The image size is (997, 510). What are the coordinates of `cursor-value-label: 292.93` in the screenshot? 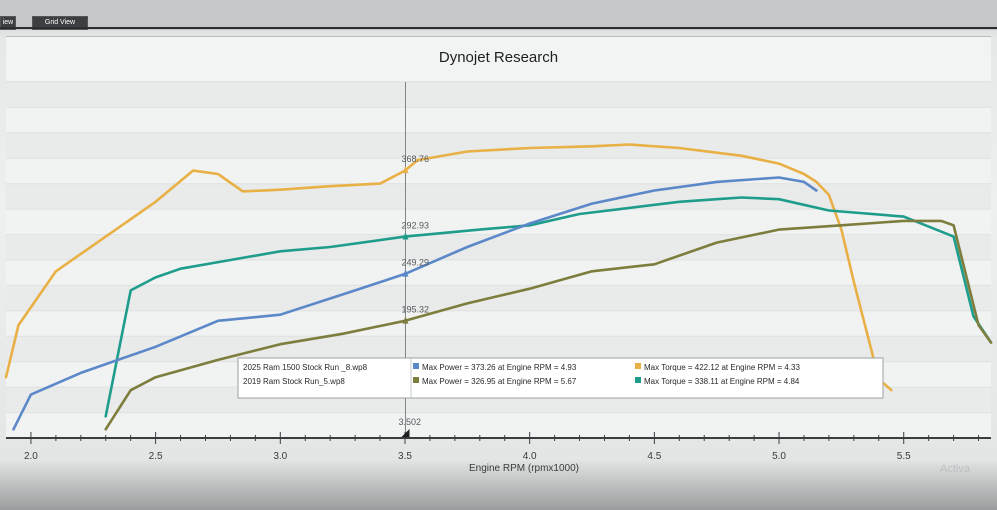 It's located at (415, 226).